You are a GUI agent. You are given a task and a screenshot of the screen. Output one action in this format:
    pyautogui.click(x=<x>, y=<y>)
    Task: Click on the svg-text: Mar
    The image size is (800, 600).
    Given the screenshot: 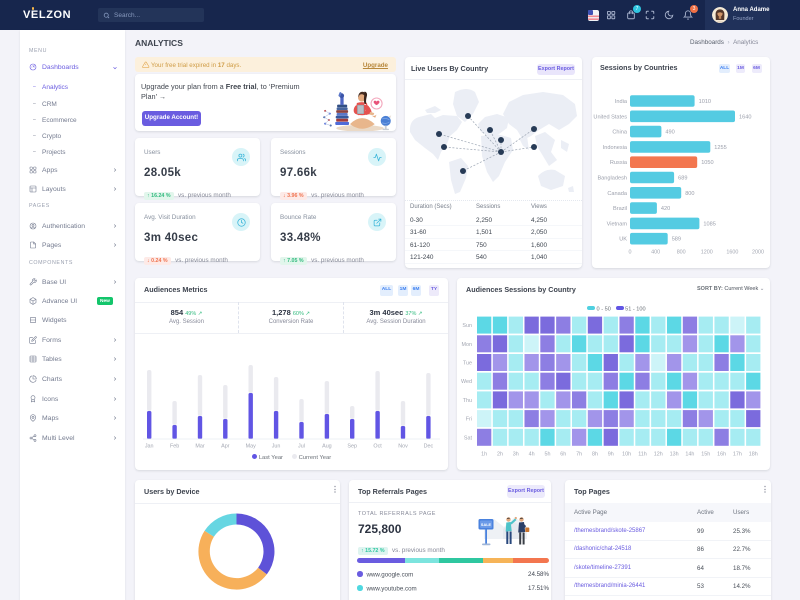 What is the action you would take?
    pyautogui.click(x=199, y=447)
    